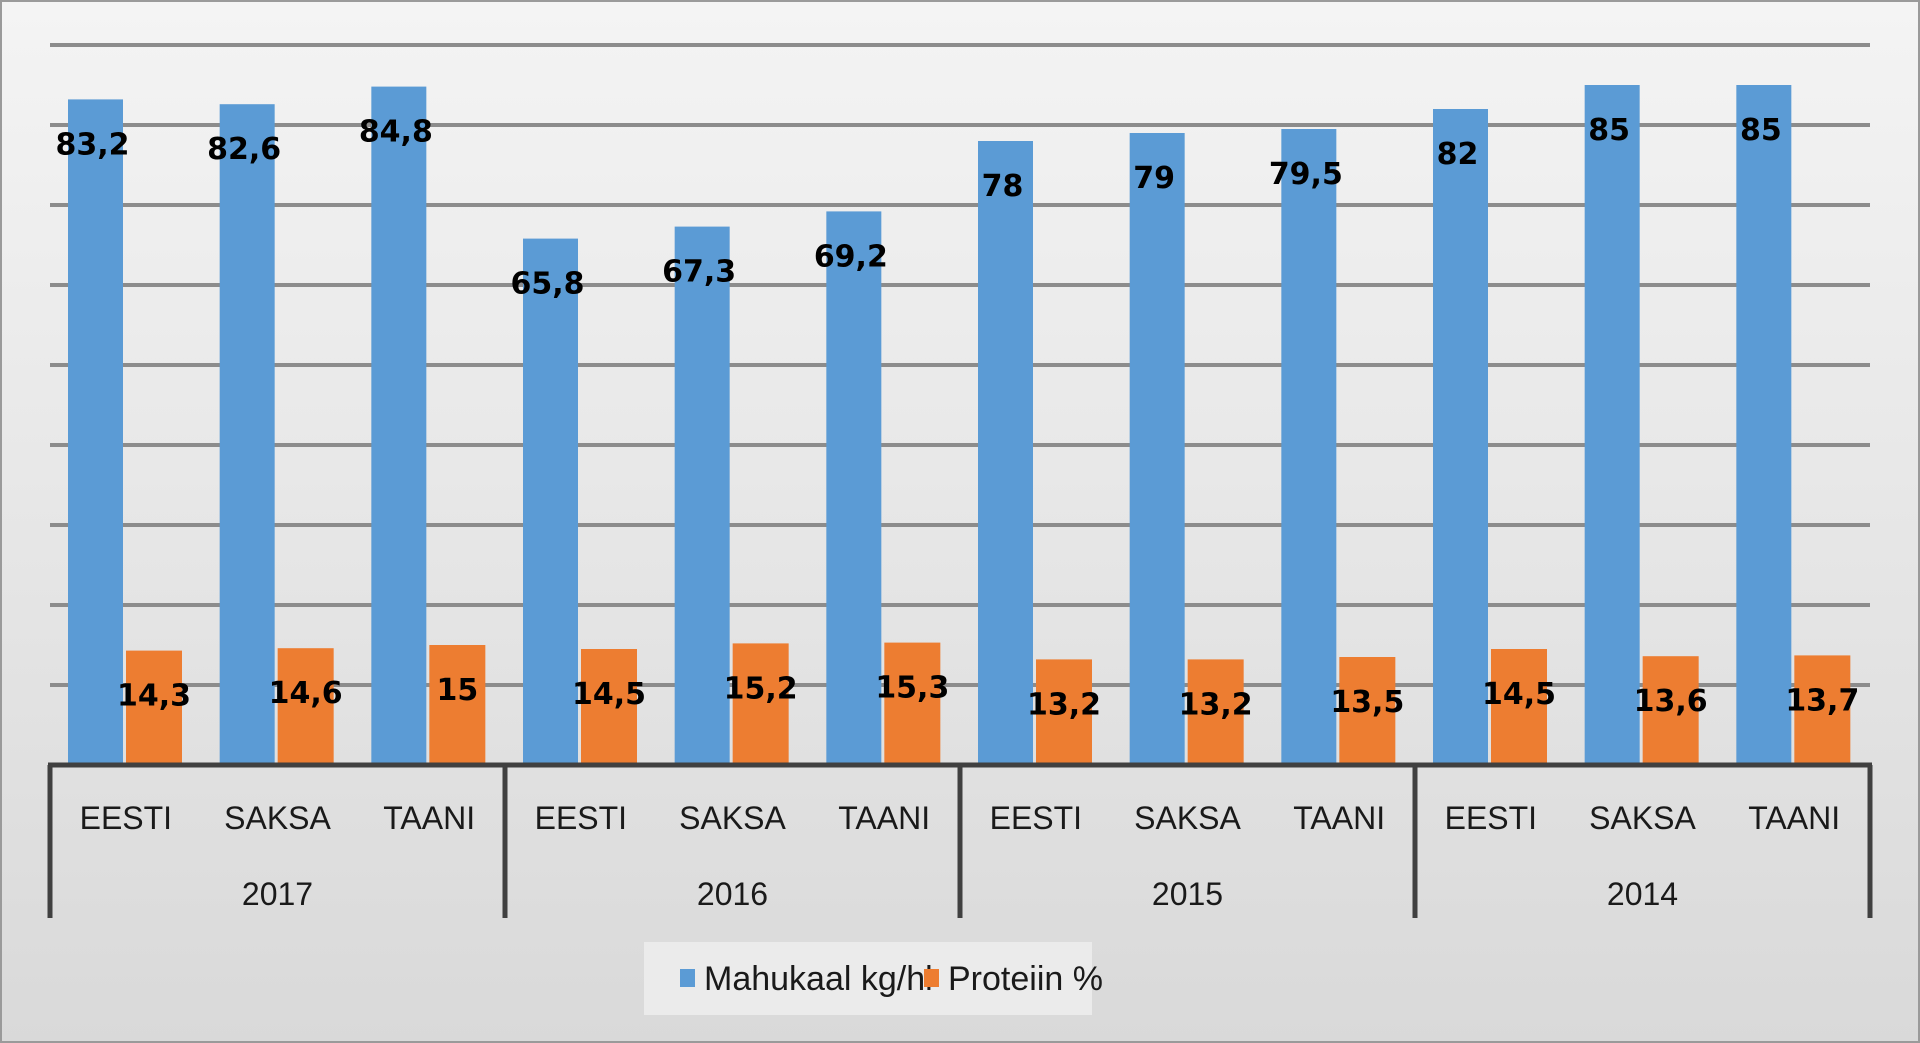 The image size is (1920, 1043). What do you see at coordinates (1187, 894) in the screenshot?
I see `year-label: 2015` at bounding box center [1187, 894].